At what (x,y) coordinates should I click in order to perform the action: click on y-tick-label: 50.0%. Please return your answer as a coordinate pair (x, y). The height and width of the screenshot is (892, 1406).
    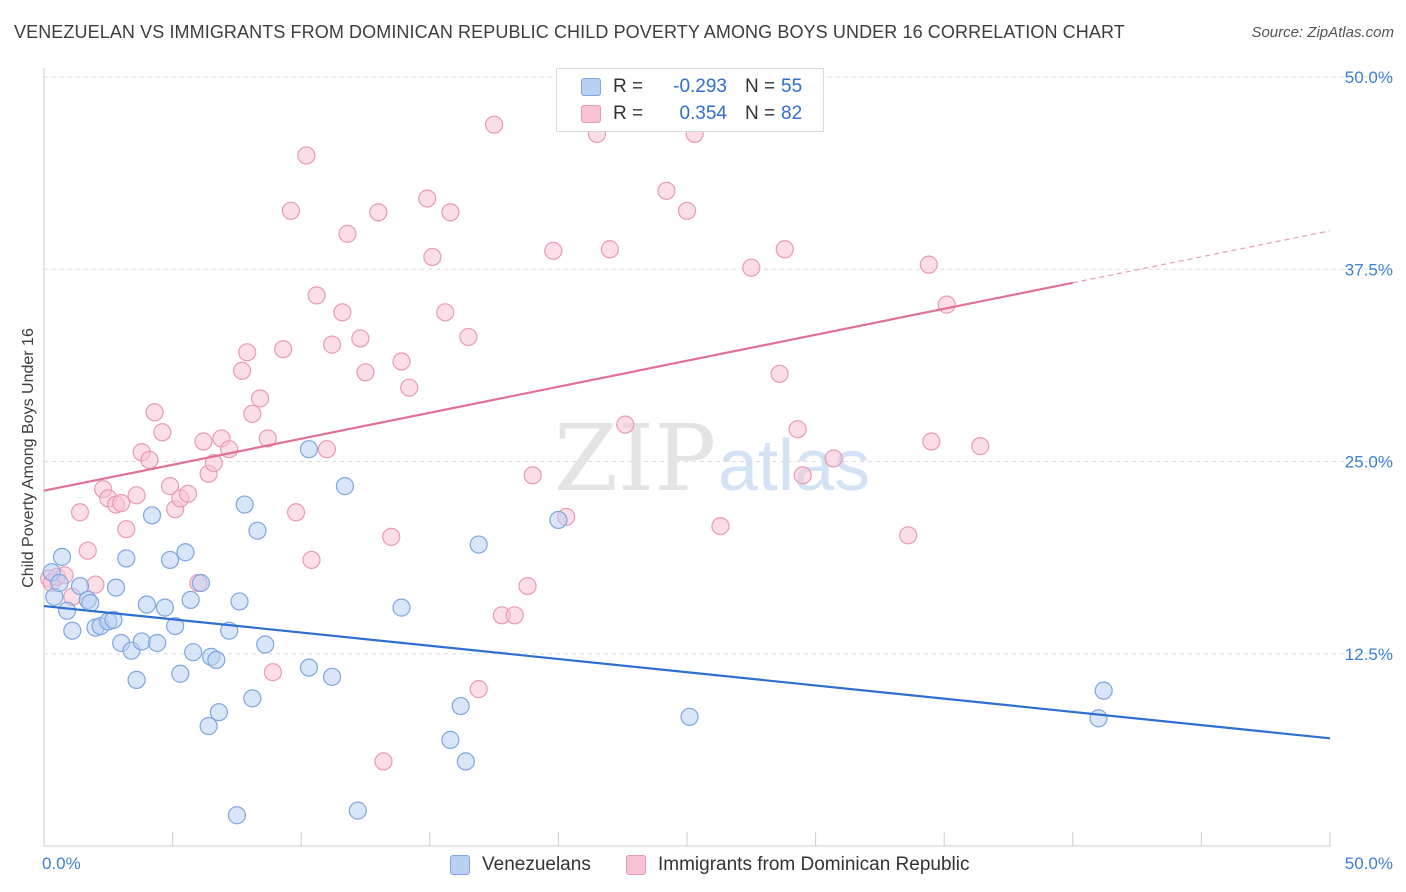
    Looking at the image, I should click on (1369, 77).